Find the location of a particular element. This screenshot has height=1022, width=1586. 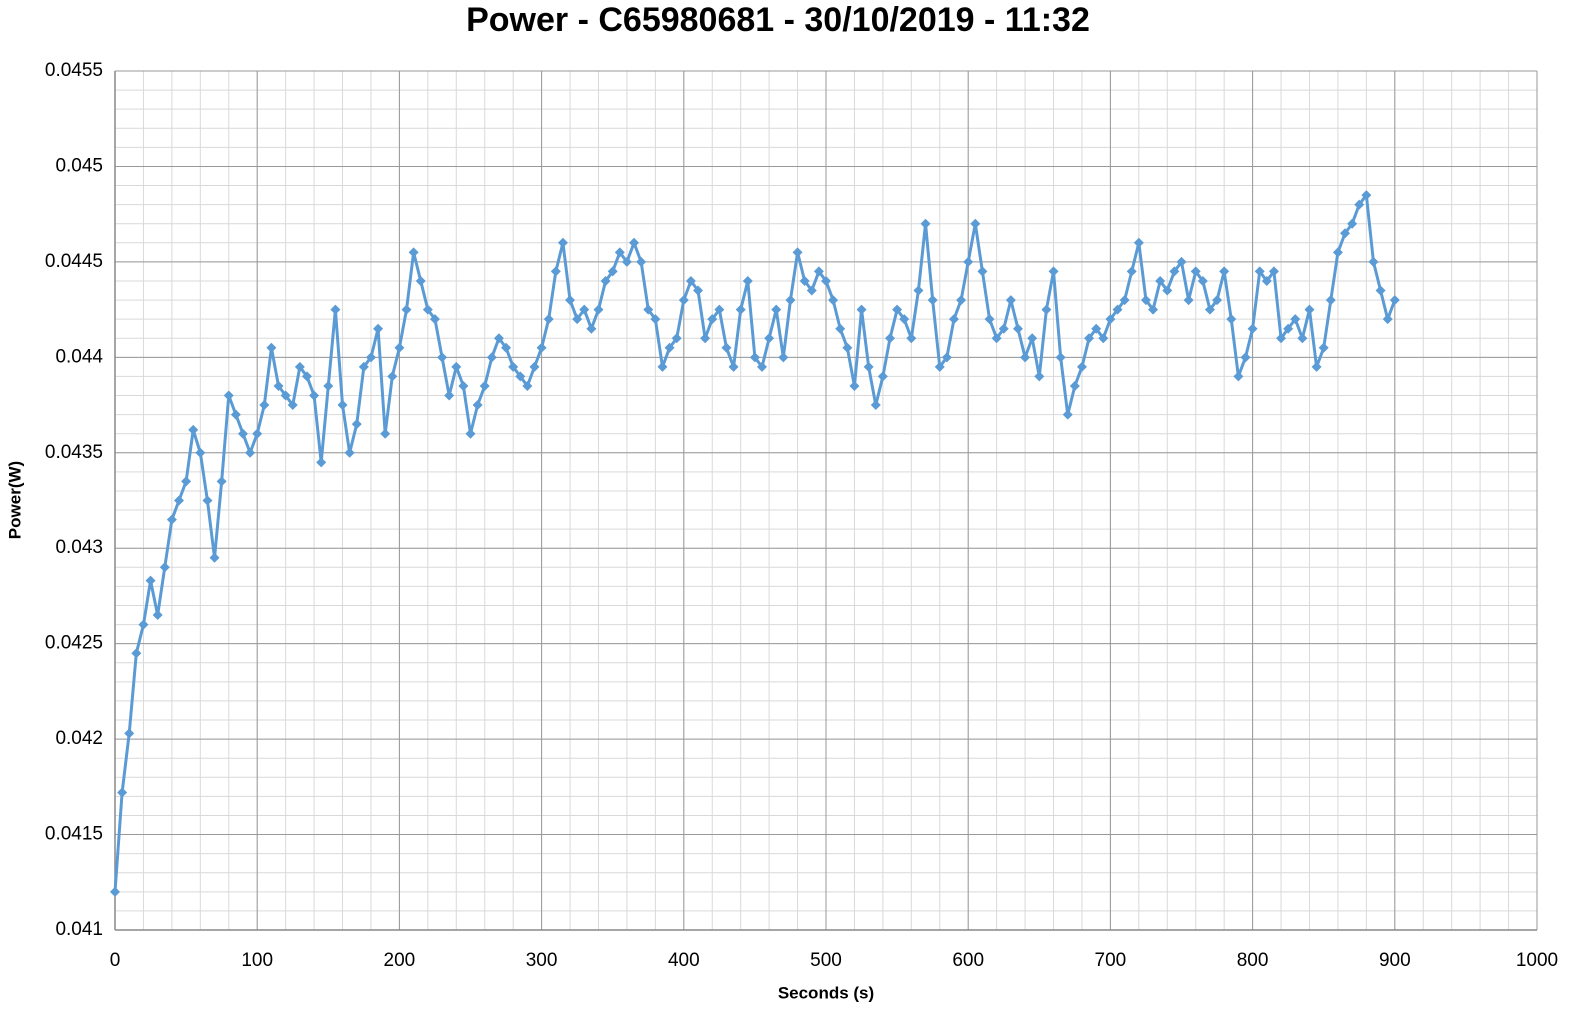

x-tick-label: 900 is located at coordinates (1395, 960).